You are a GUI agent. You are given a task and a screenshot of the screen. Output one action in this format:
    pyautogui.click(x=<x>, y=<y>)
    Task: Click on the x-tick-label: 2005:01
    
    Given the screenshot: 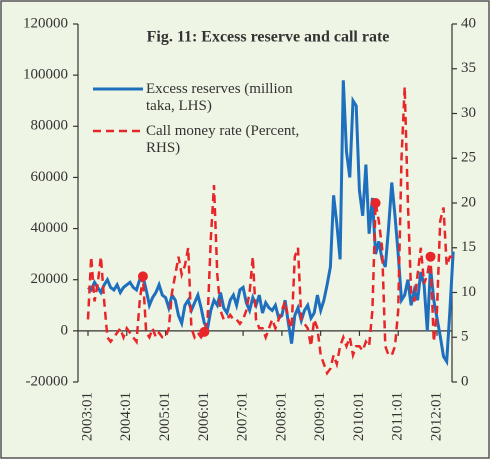 What is the action you would take?
    pyautogui.click(x=165, y=416)
    